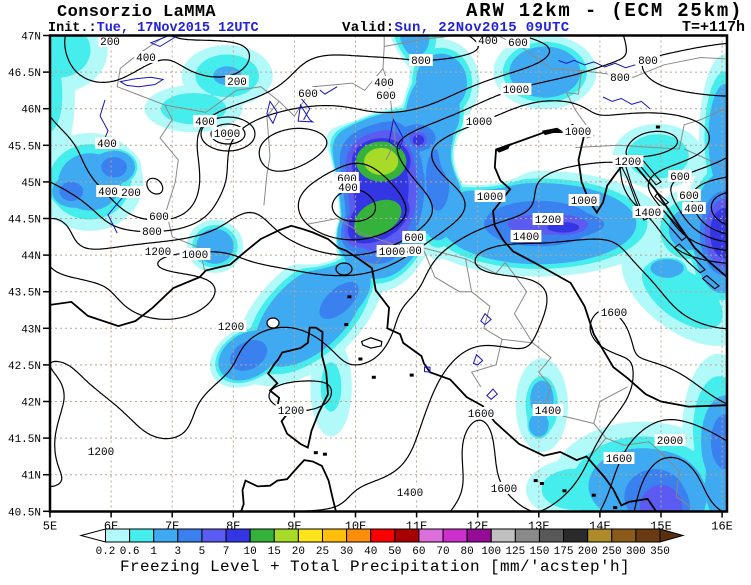 This screenshot has width=751, height=585. I want to click on svg-text: 44N, so click(31, 257).